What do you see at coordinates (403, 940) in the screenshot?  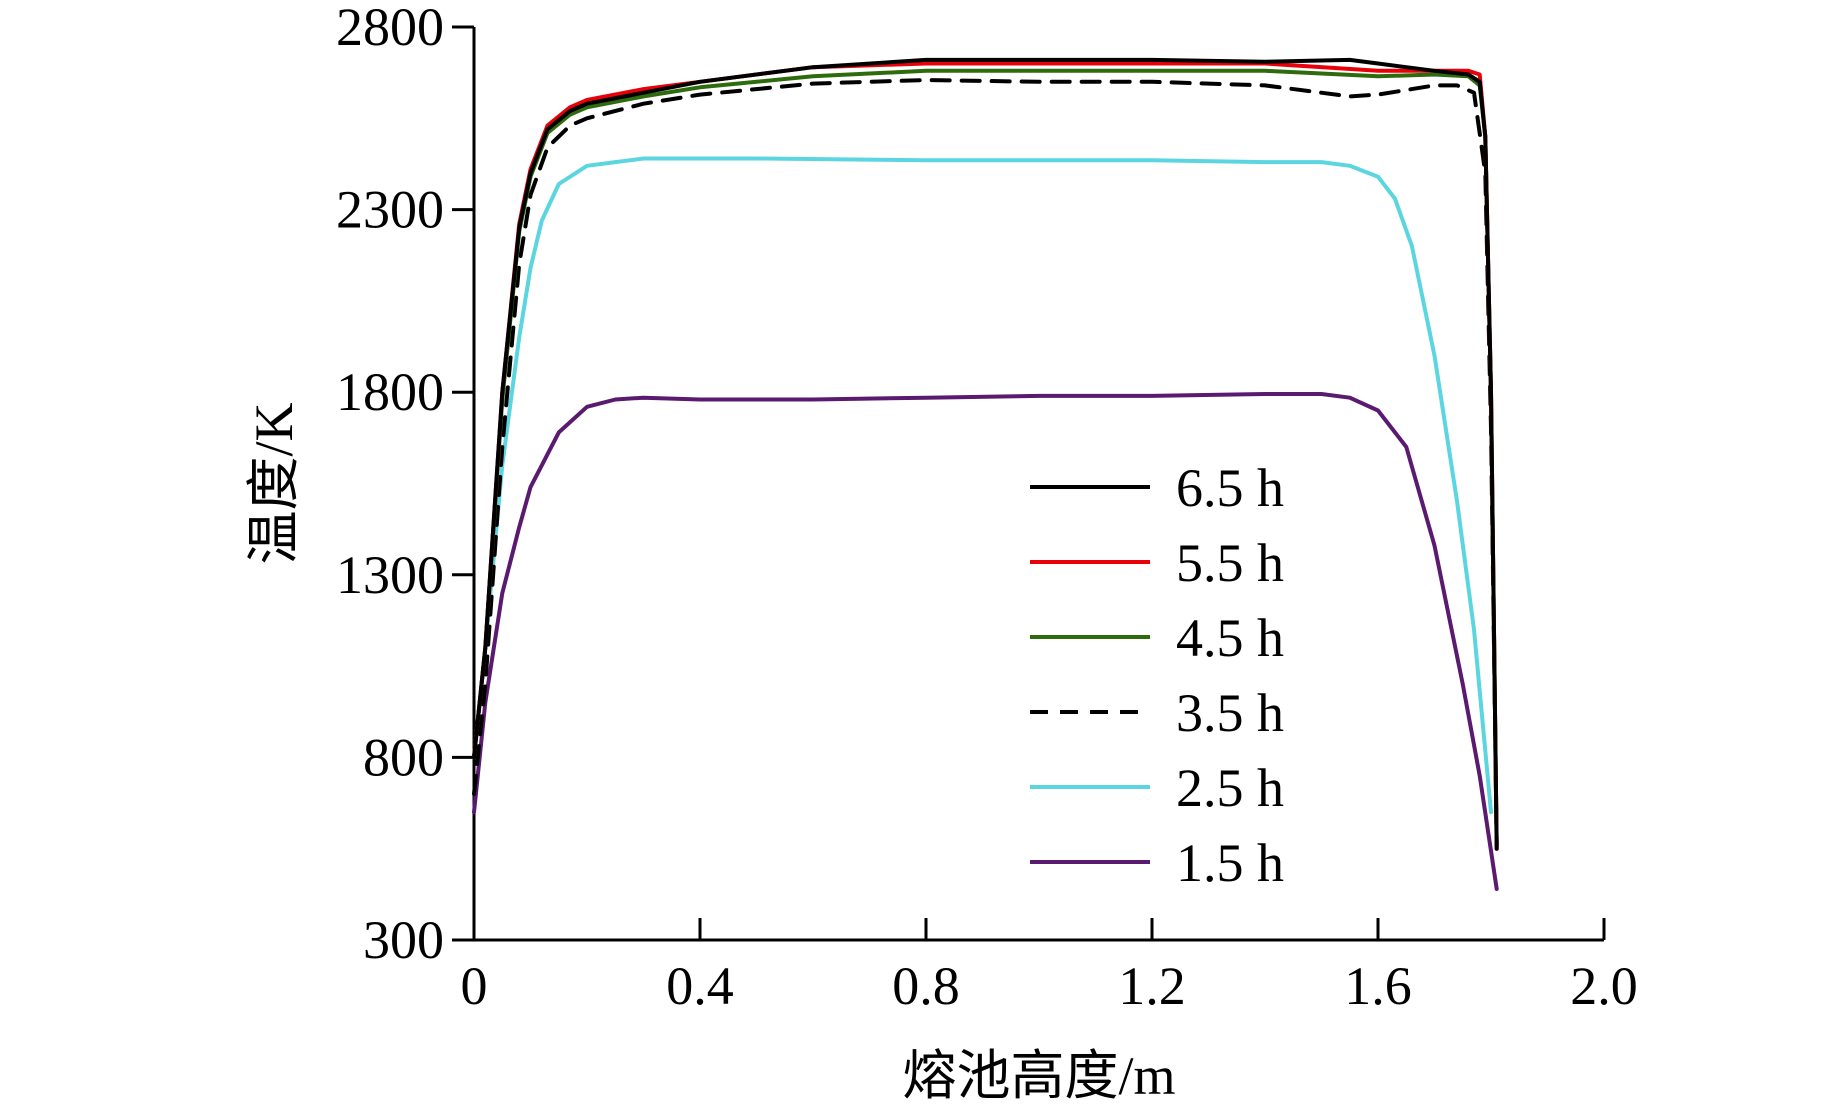 I see `y-tick-label: 300` at bounding box center [403, 940].